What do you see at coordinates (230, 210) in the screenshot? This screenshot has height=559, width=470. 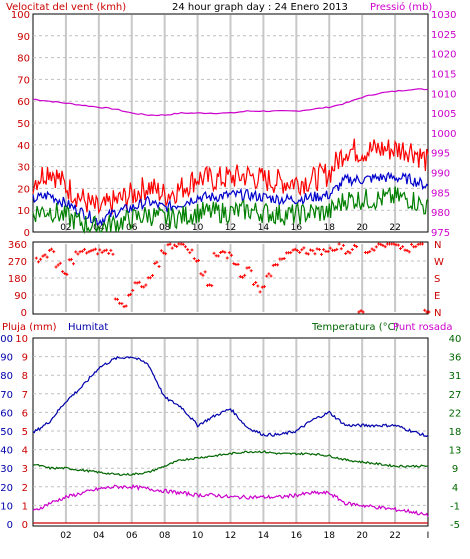 I see `wind-series-line` at bounding box center [230, 210].